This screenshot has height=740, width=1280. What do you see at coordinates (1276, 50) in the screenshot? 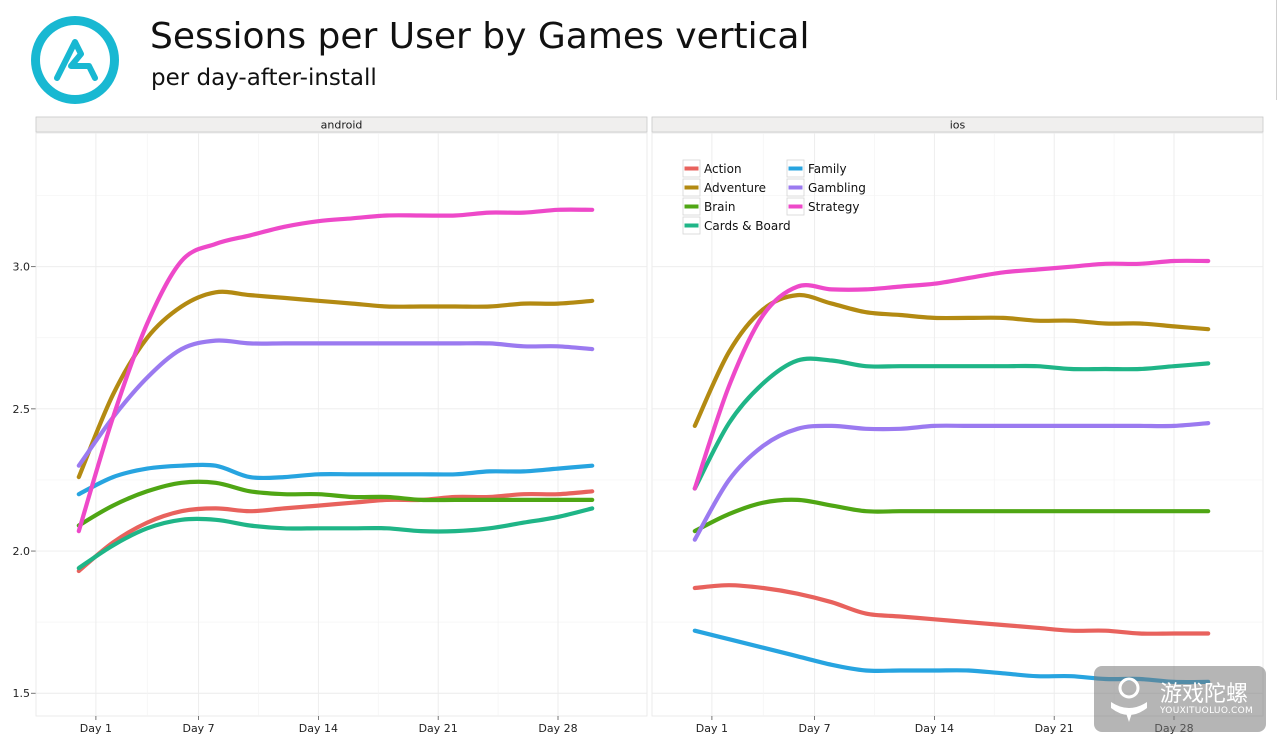
I see `divider` at bounding box center [1276, 50].